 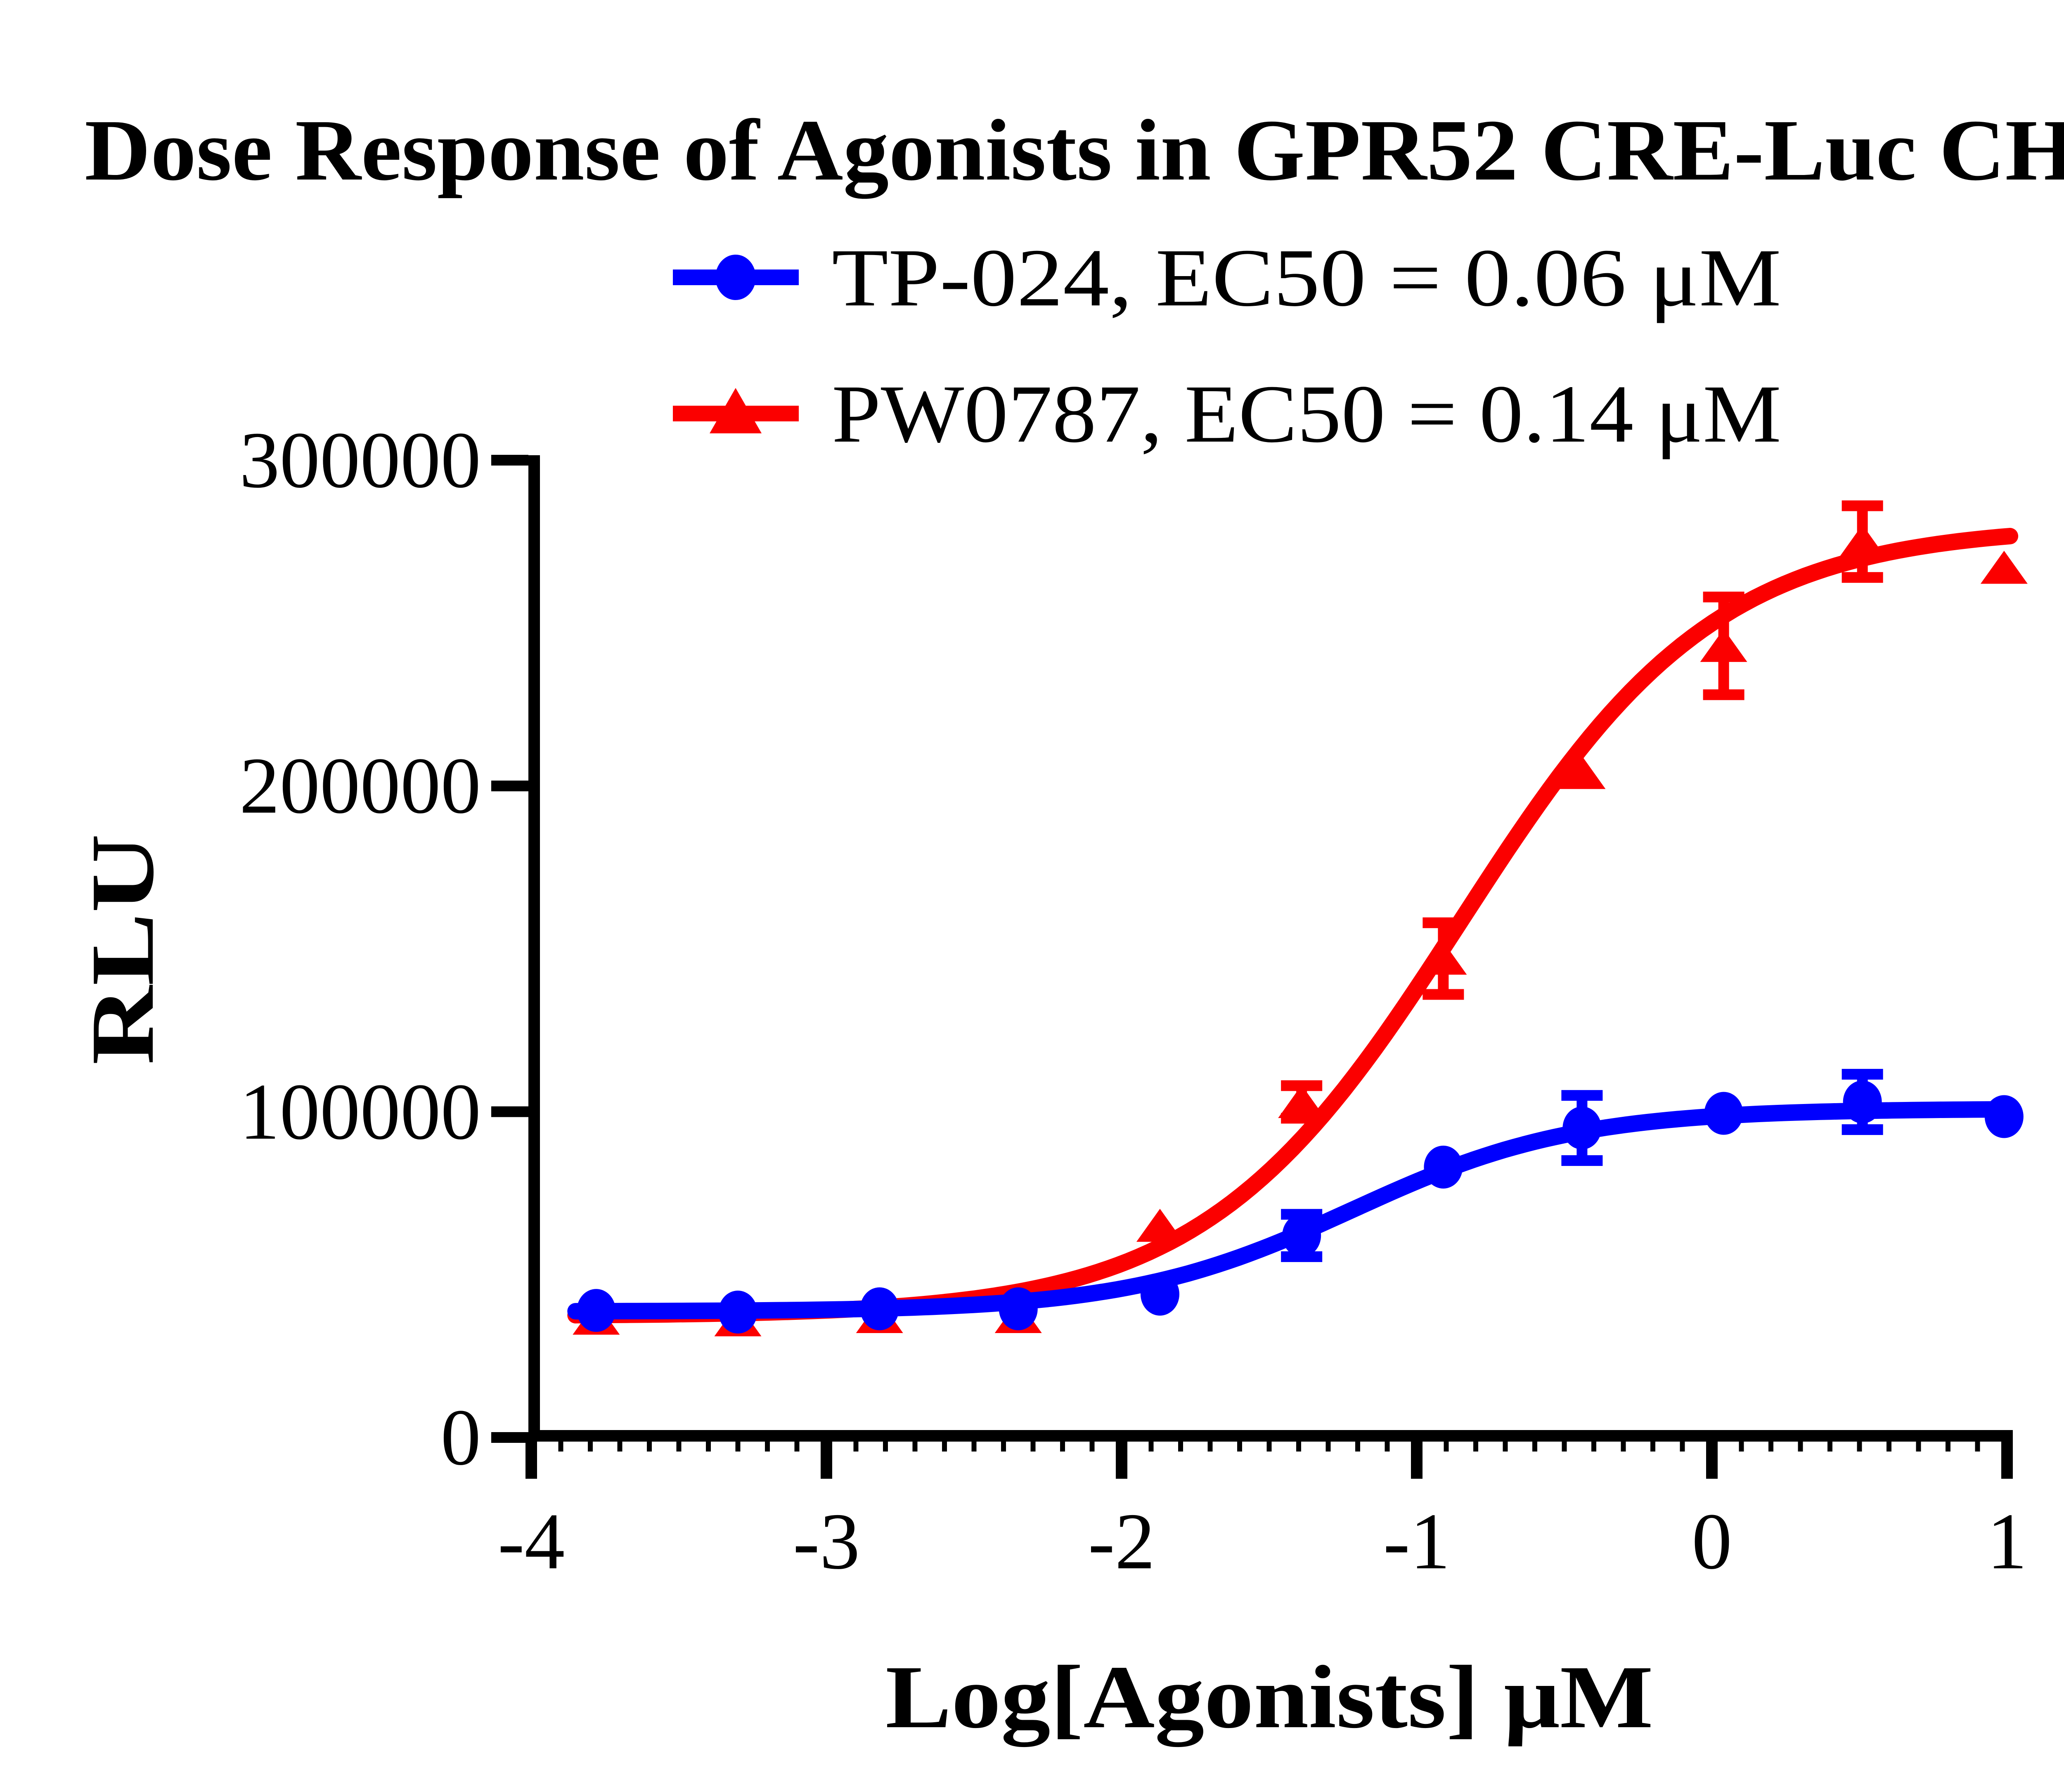 What do you see at coordinates (531, 1541) in the screenshot?
I see `x-tick-label: -4` at bounding box center [531, 1541].